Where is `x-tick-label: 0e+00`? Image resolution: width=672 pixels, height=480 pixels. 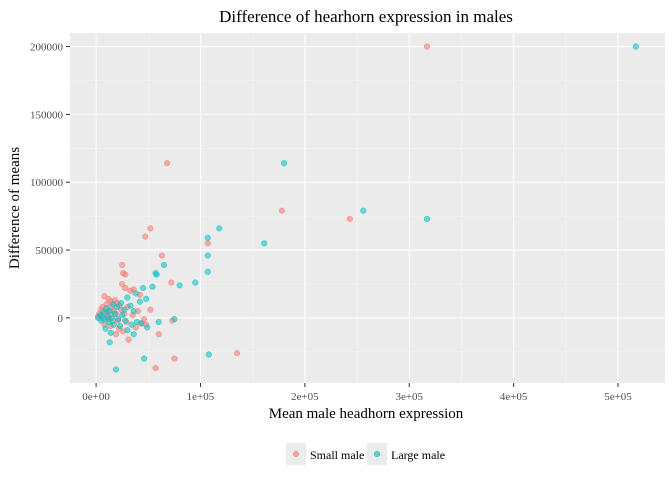
x-tick-label: 0e+00 is located at coordinates (96, 397).